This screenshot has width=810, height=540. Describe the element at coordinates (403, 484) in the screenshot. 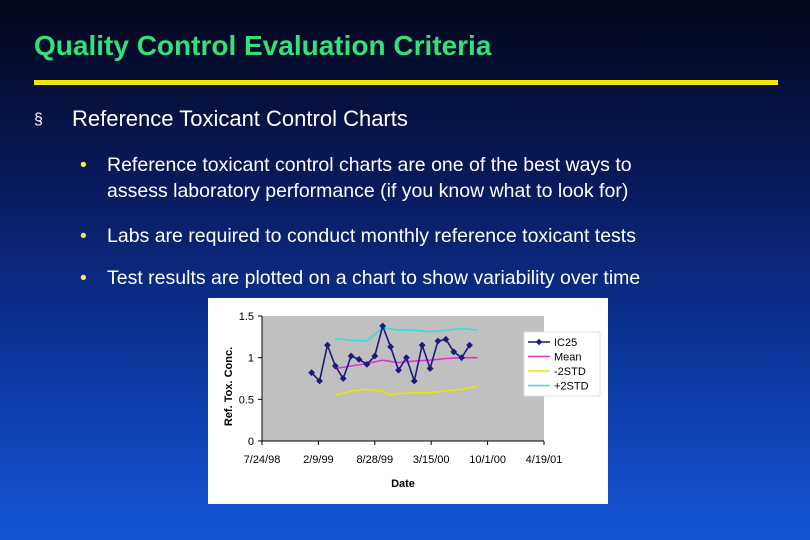

I see `x-axis-title: Date` at that location.